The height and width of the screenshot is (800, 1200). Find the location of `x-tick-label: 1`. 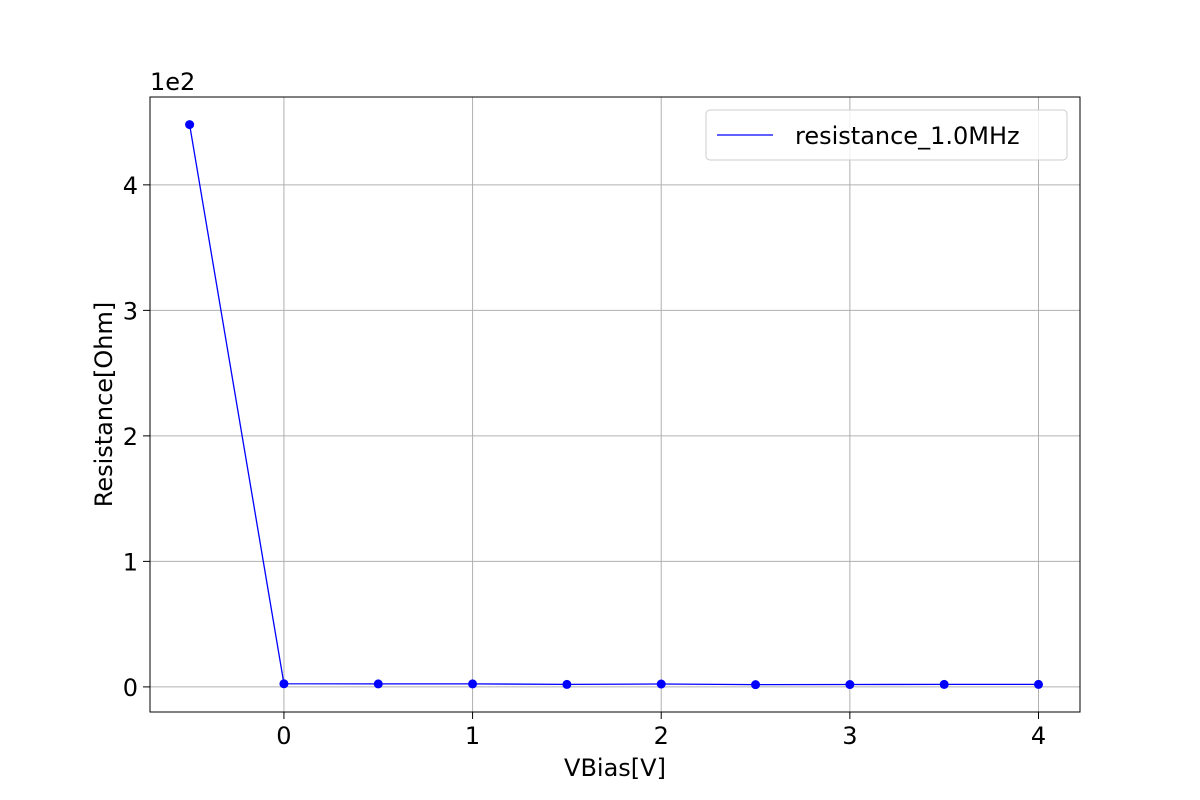

x-tick-label: 1 is located at coordinates (472, 736).